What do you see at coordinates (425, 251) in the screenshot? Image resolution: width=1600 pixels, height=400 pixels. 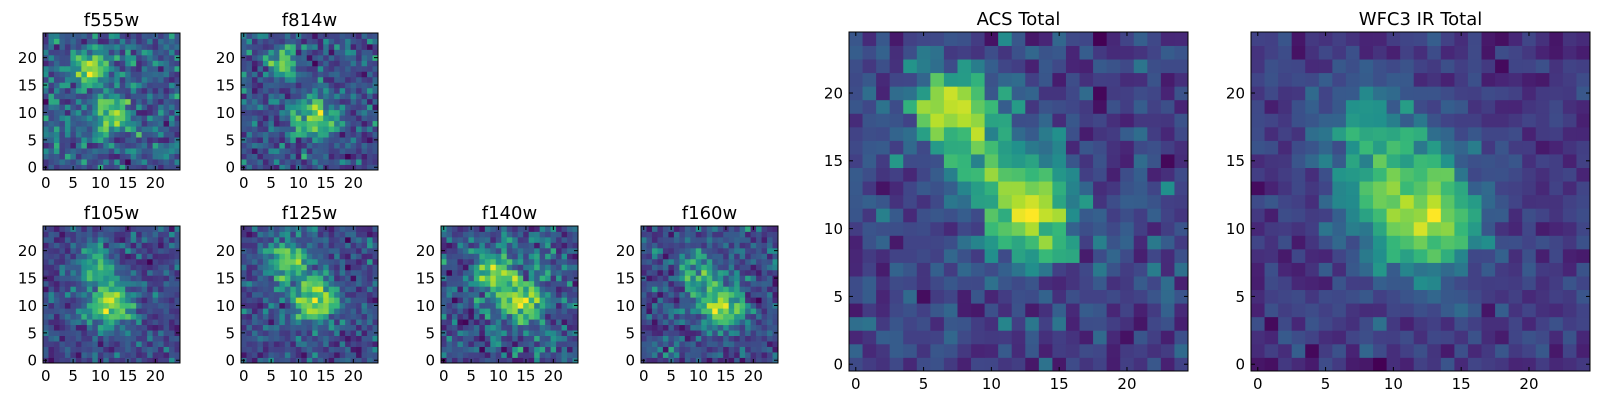 I see `y-tick-label: 20` at bounding box center [425, 251].